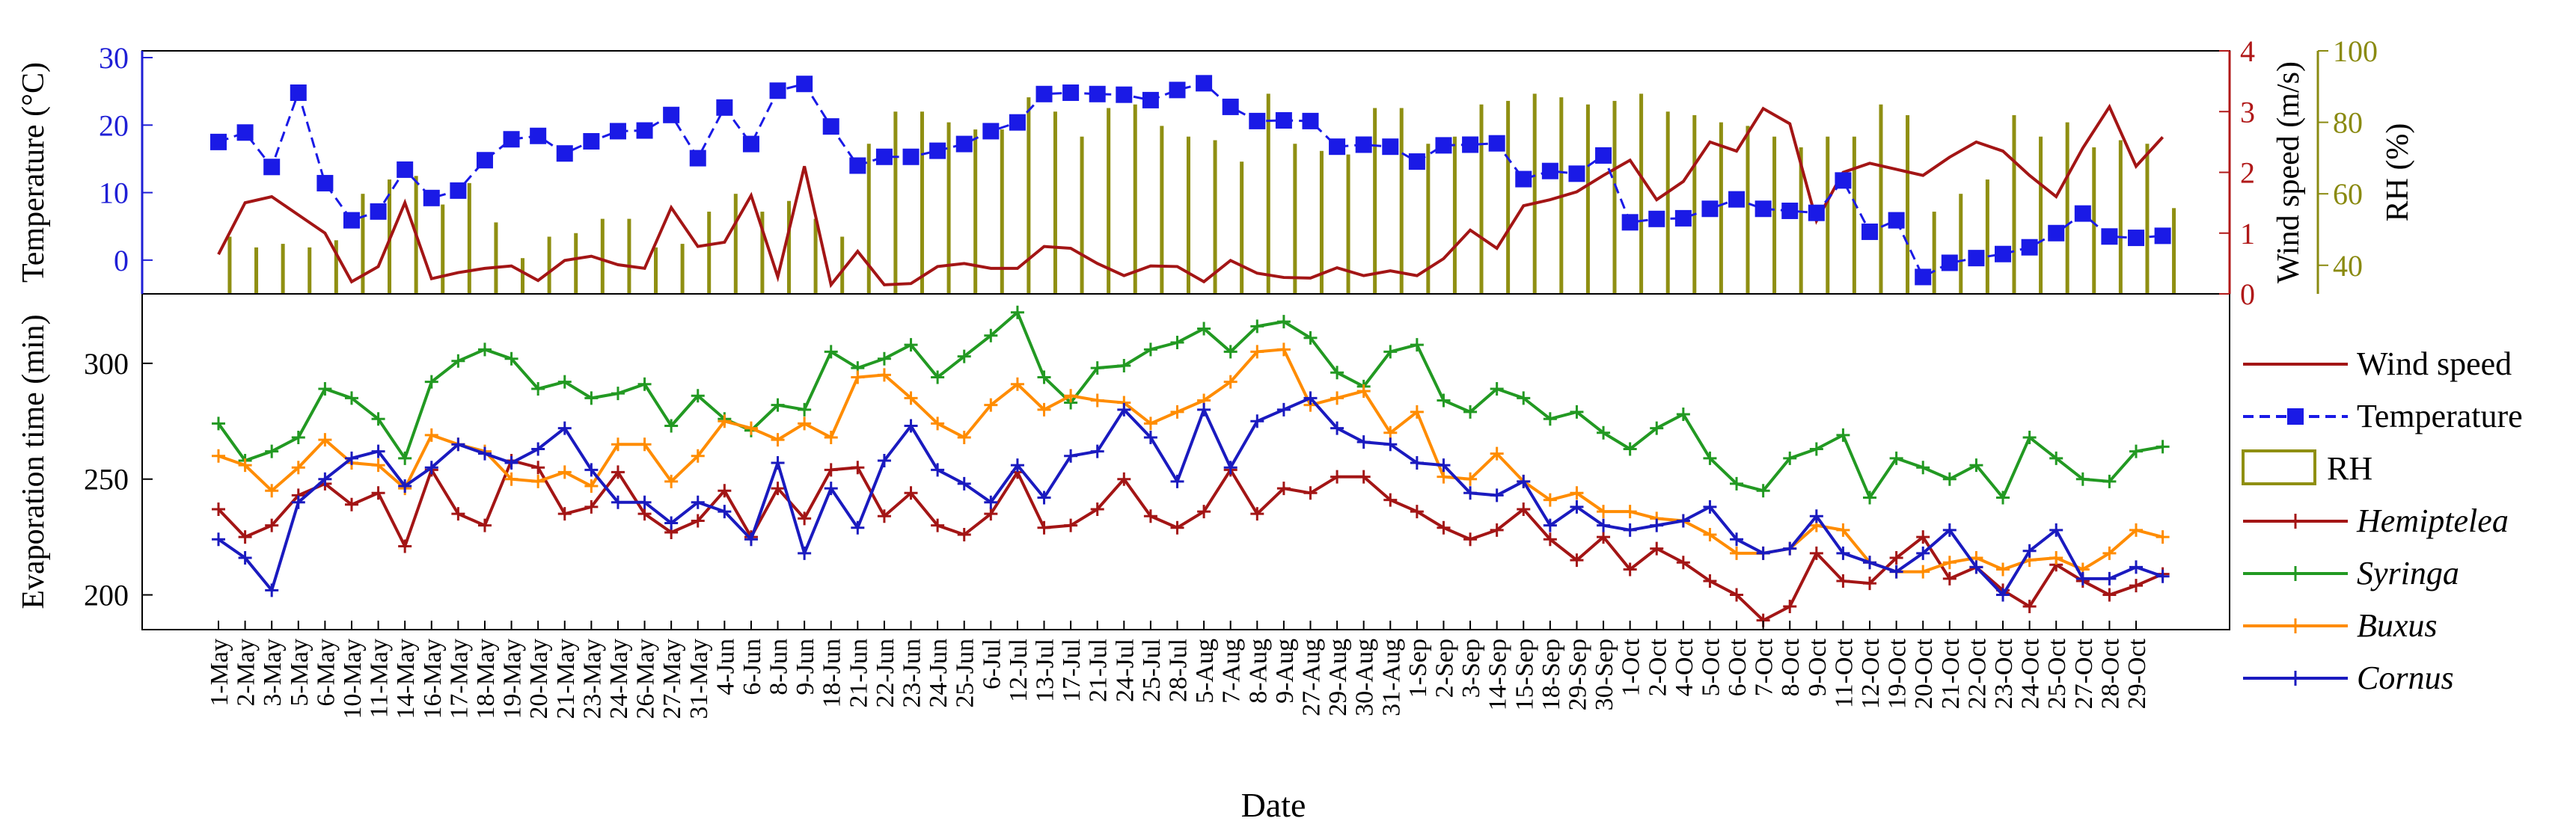 The width and height of the screenshot is (2576, 839). What do you see at coordinates (1711, 667) in the screenshot?
I see `x-tick-label: 5-Oct` at bounding box center [1711, 667].